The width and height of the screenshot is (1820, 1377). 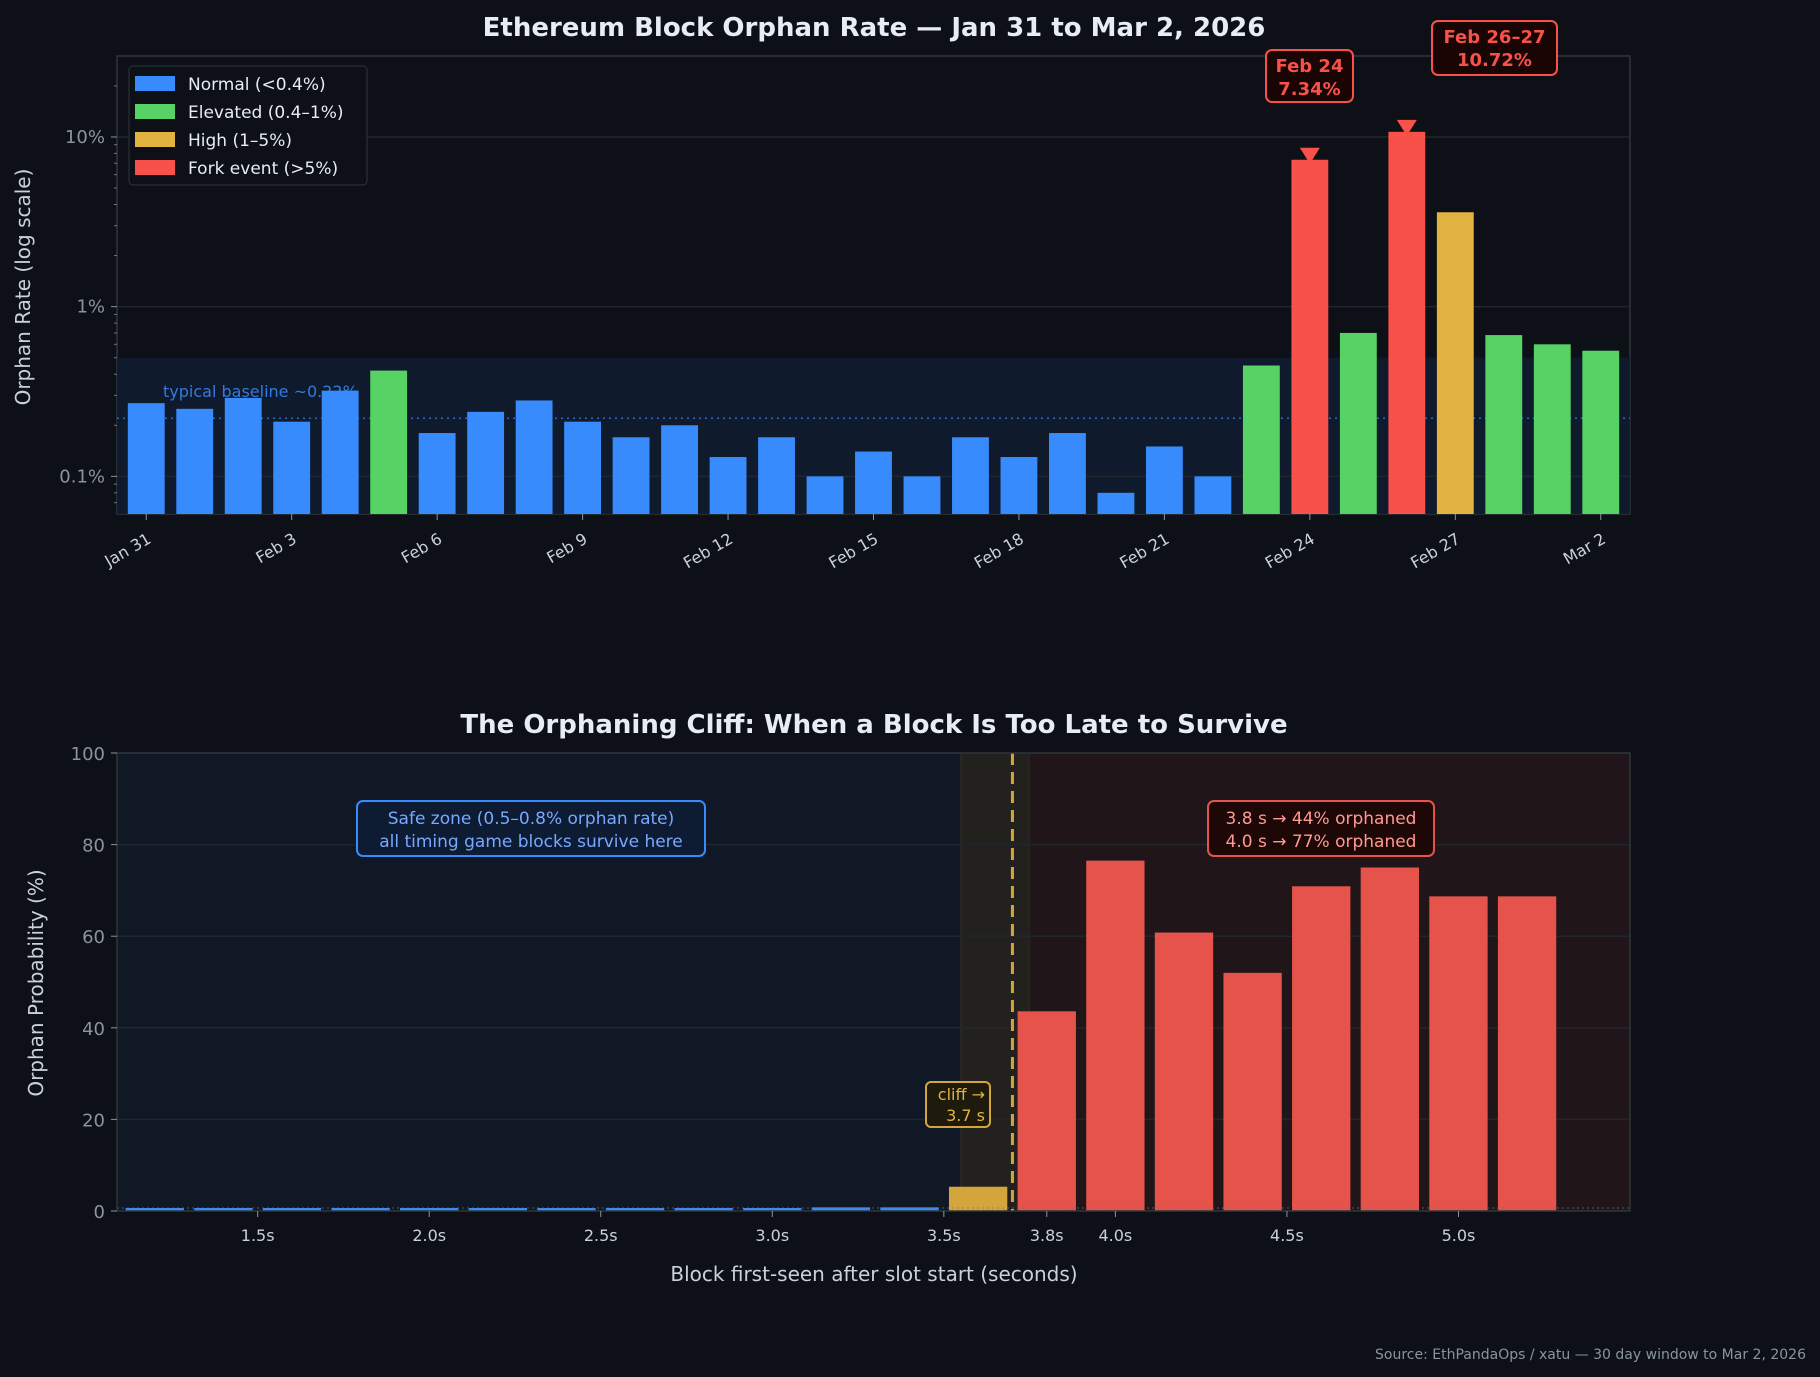 I want to click on bar-4.8s, so click(x=1390, y=1039).